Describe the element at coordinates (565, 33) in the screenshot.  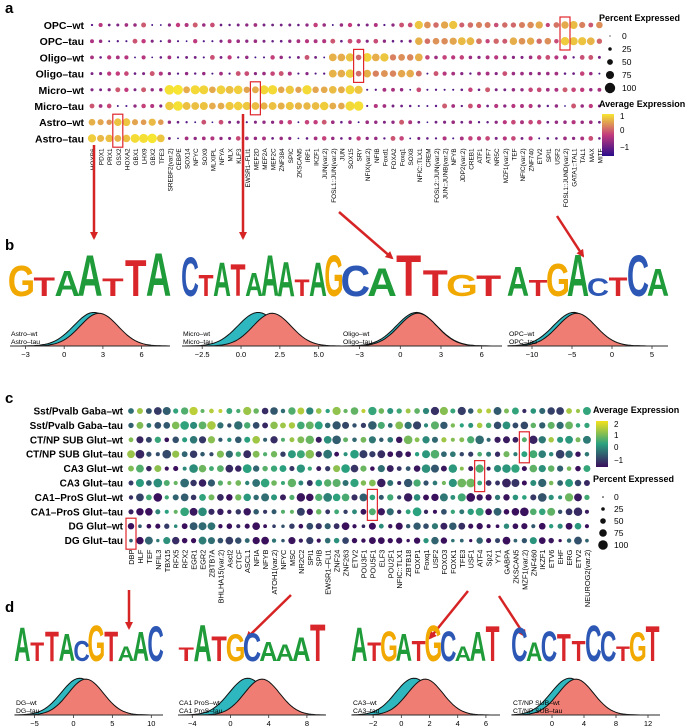
I see `highlight-box-a` at that location.